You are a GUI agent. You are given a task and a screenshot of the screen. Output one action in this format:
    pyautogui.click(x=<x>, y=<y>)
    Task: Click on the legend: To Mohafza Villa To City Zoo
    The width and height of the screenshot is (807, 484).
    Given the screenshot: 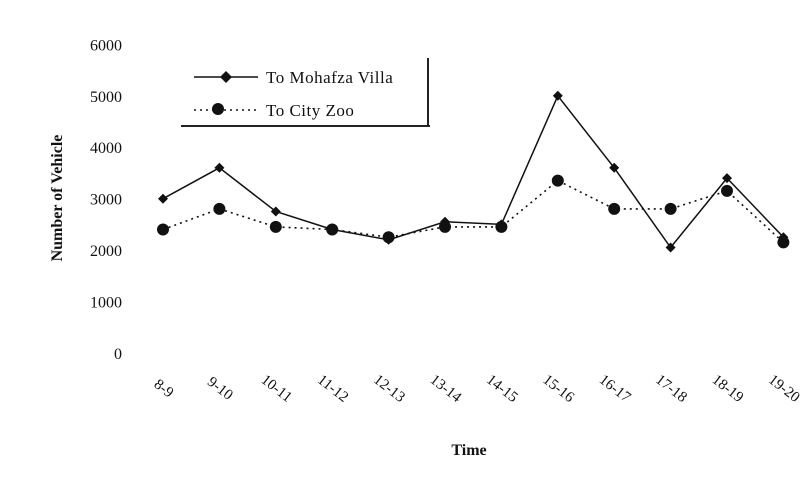 What is the action you would take?
    pyautogui.click(x=305, y=92)
    